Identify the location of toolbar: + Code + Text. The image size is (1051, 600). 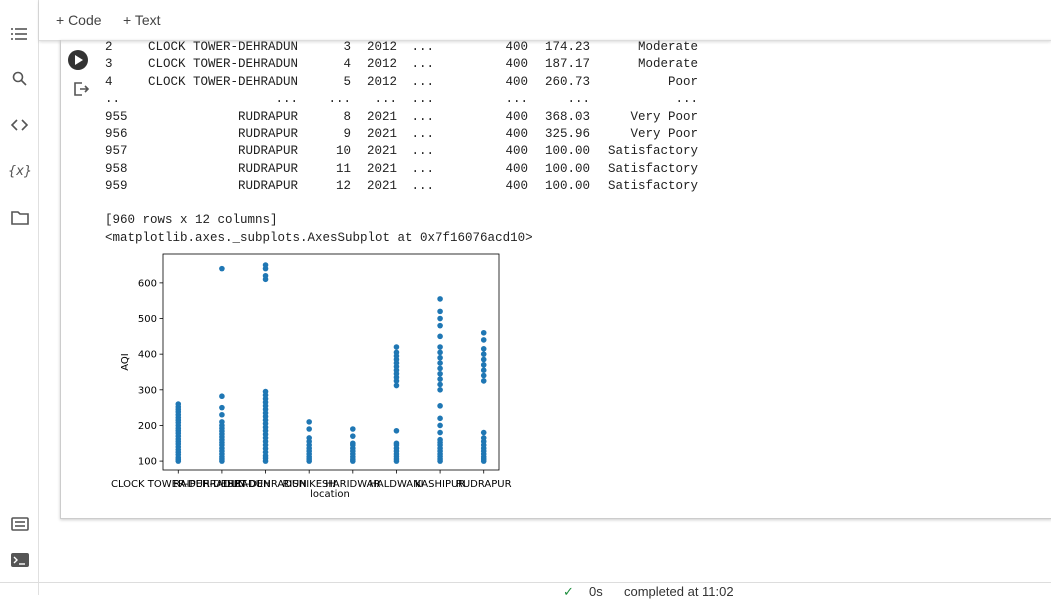
(545, 20).